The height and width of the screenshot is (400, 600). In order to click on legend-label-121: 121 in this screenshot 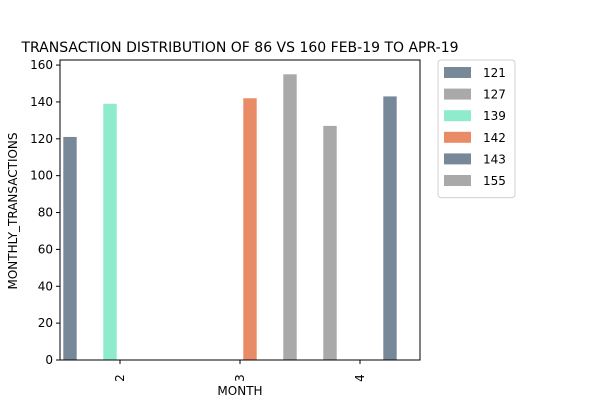, I will do `click(494, 73)`.